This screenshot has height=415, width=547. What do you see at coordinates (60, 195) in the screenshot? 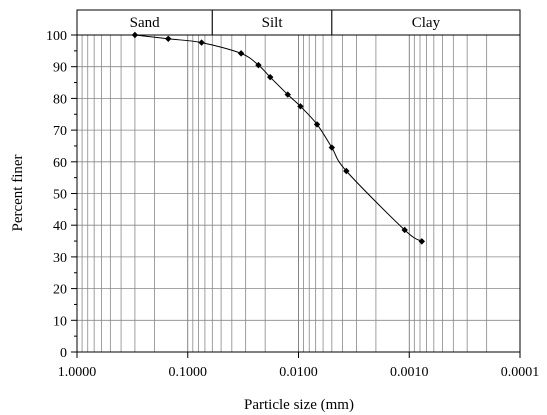
I see `y-tick-label: 50` at bounding box center [60, 195].